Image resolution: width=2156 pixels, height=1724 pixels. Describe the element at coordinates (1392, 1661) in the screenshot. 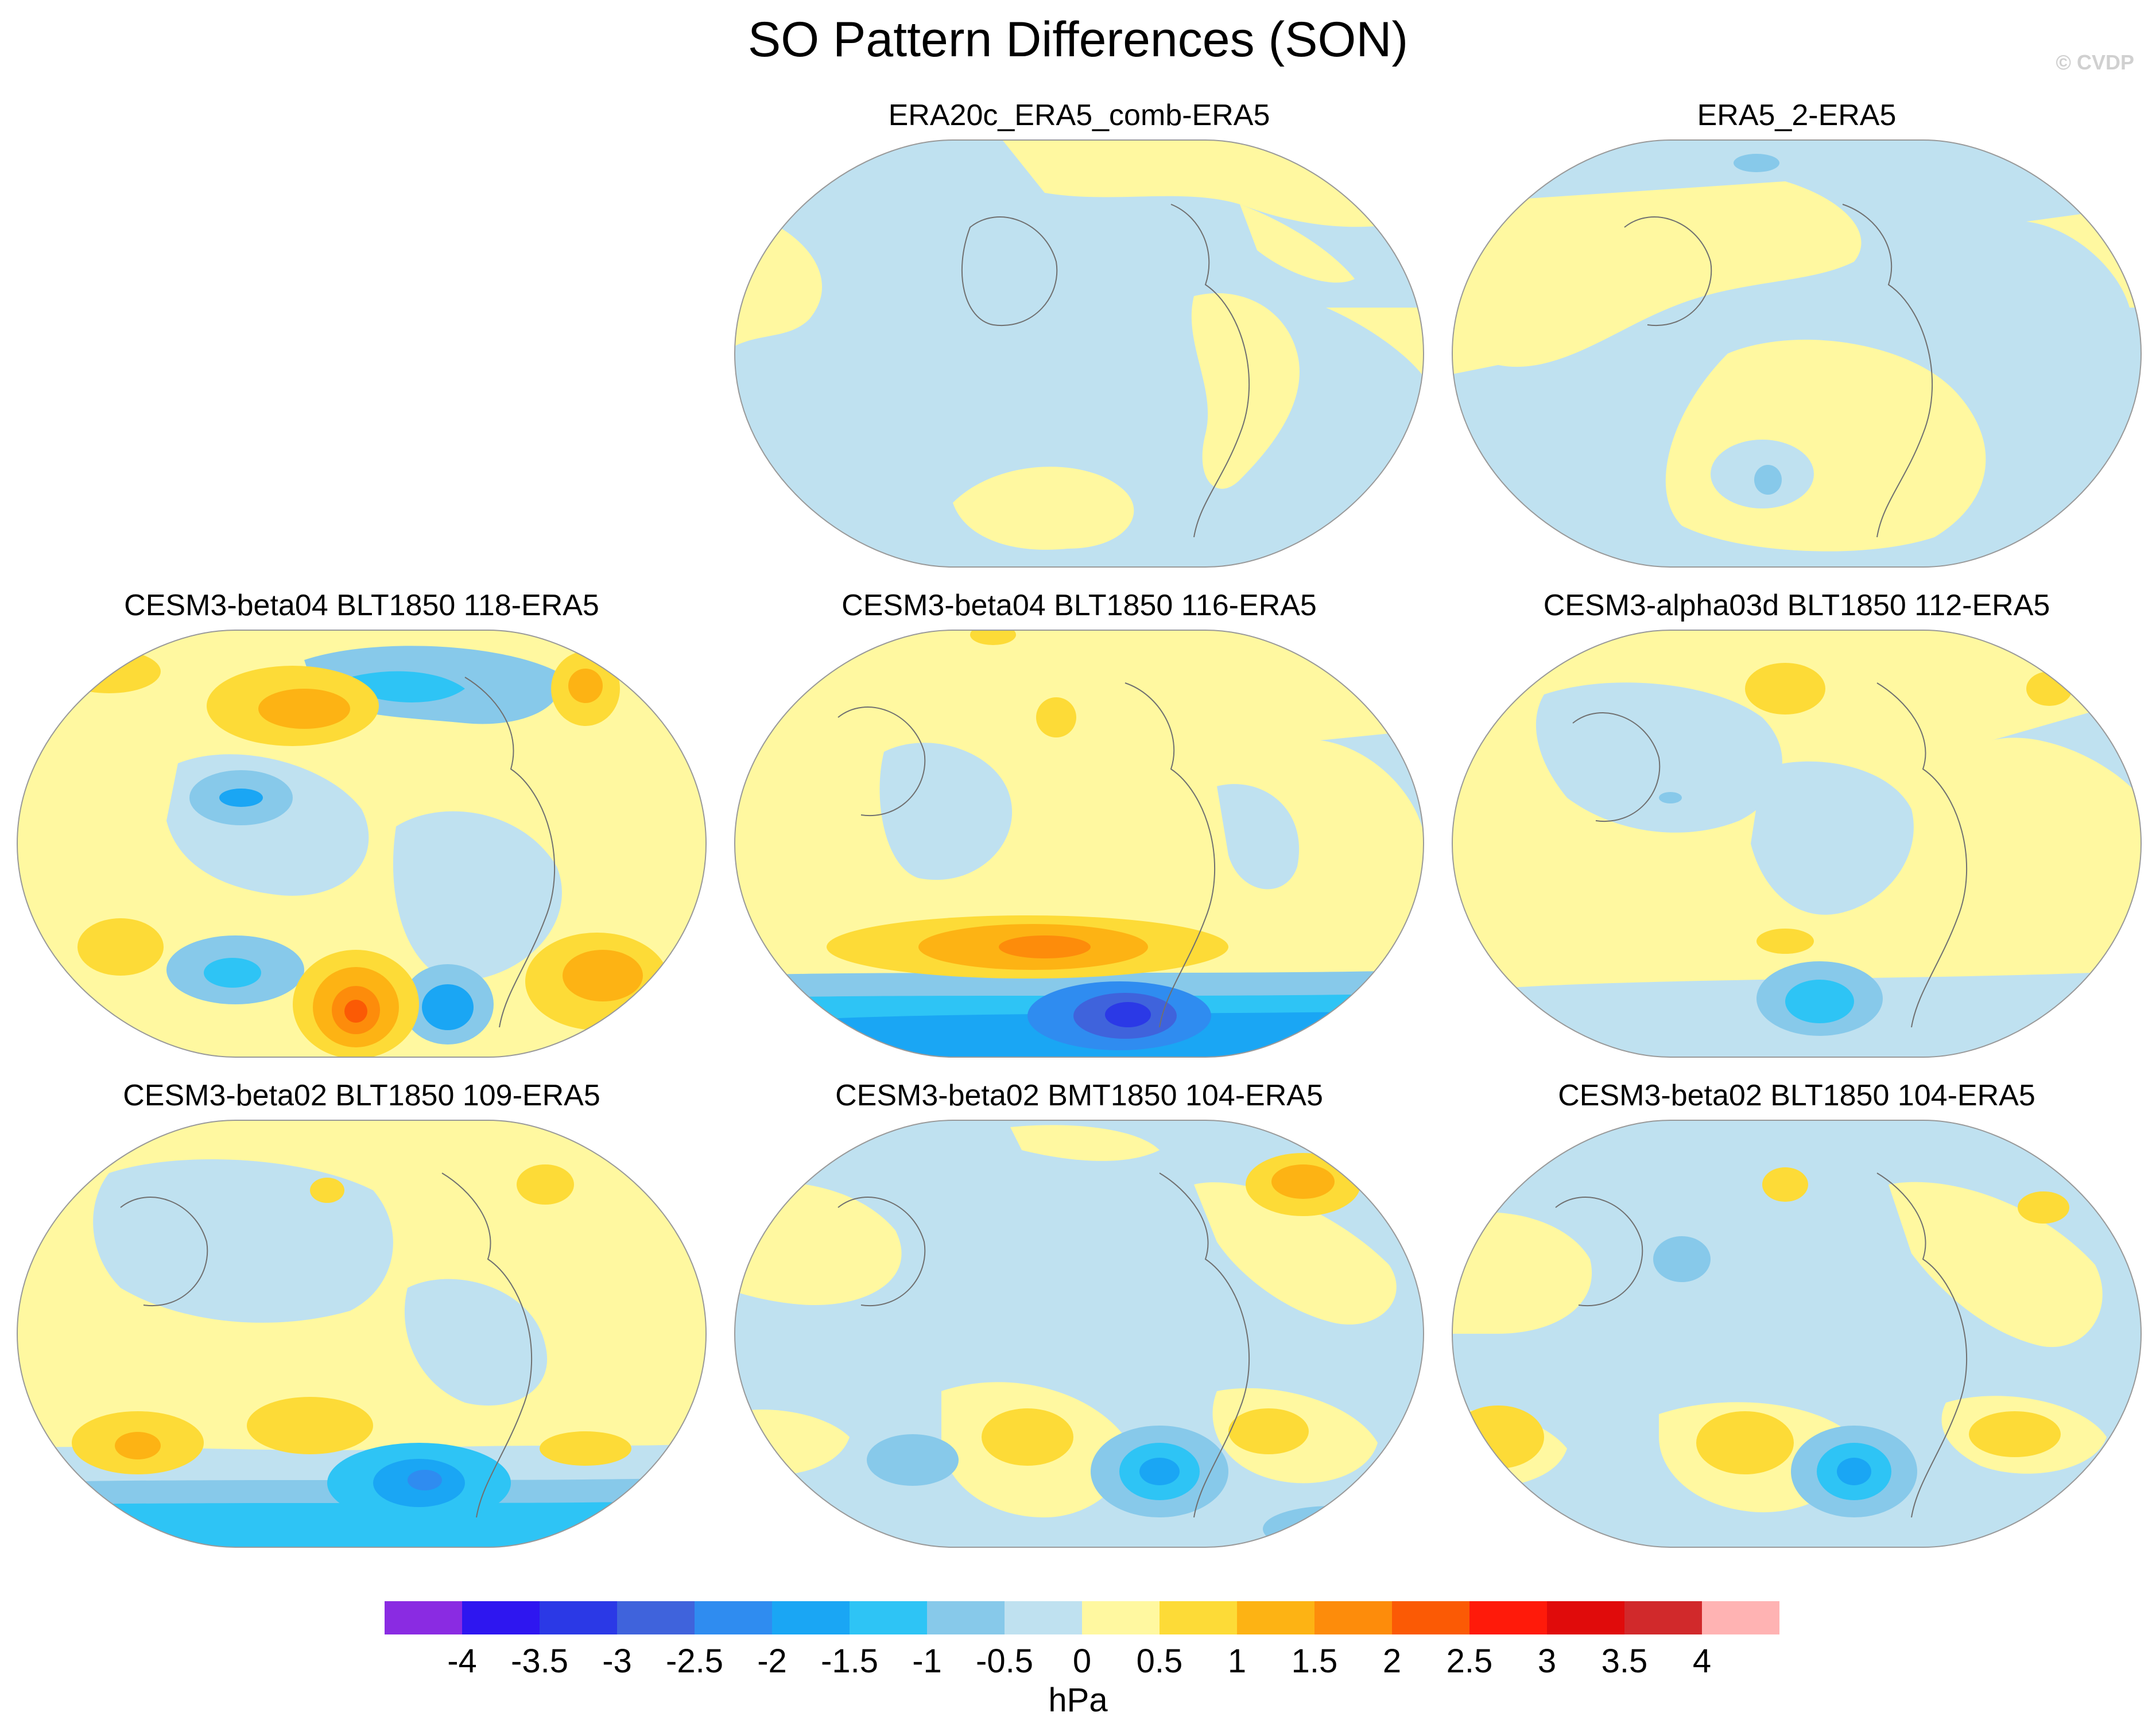

I see `colorbar-tick-label: 2` at that location.